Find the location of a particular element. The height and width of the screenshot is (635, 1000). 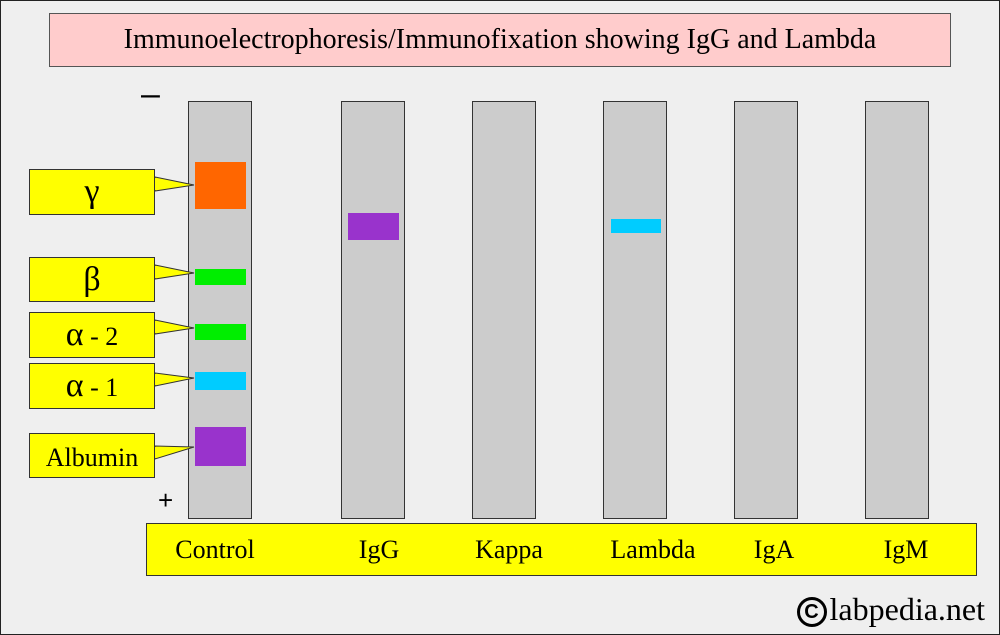

control-band-albumin is located at coordinates (220, 446).